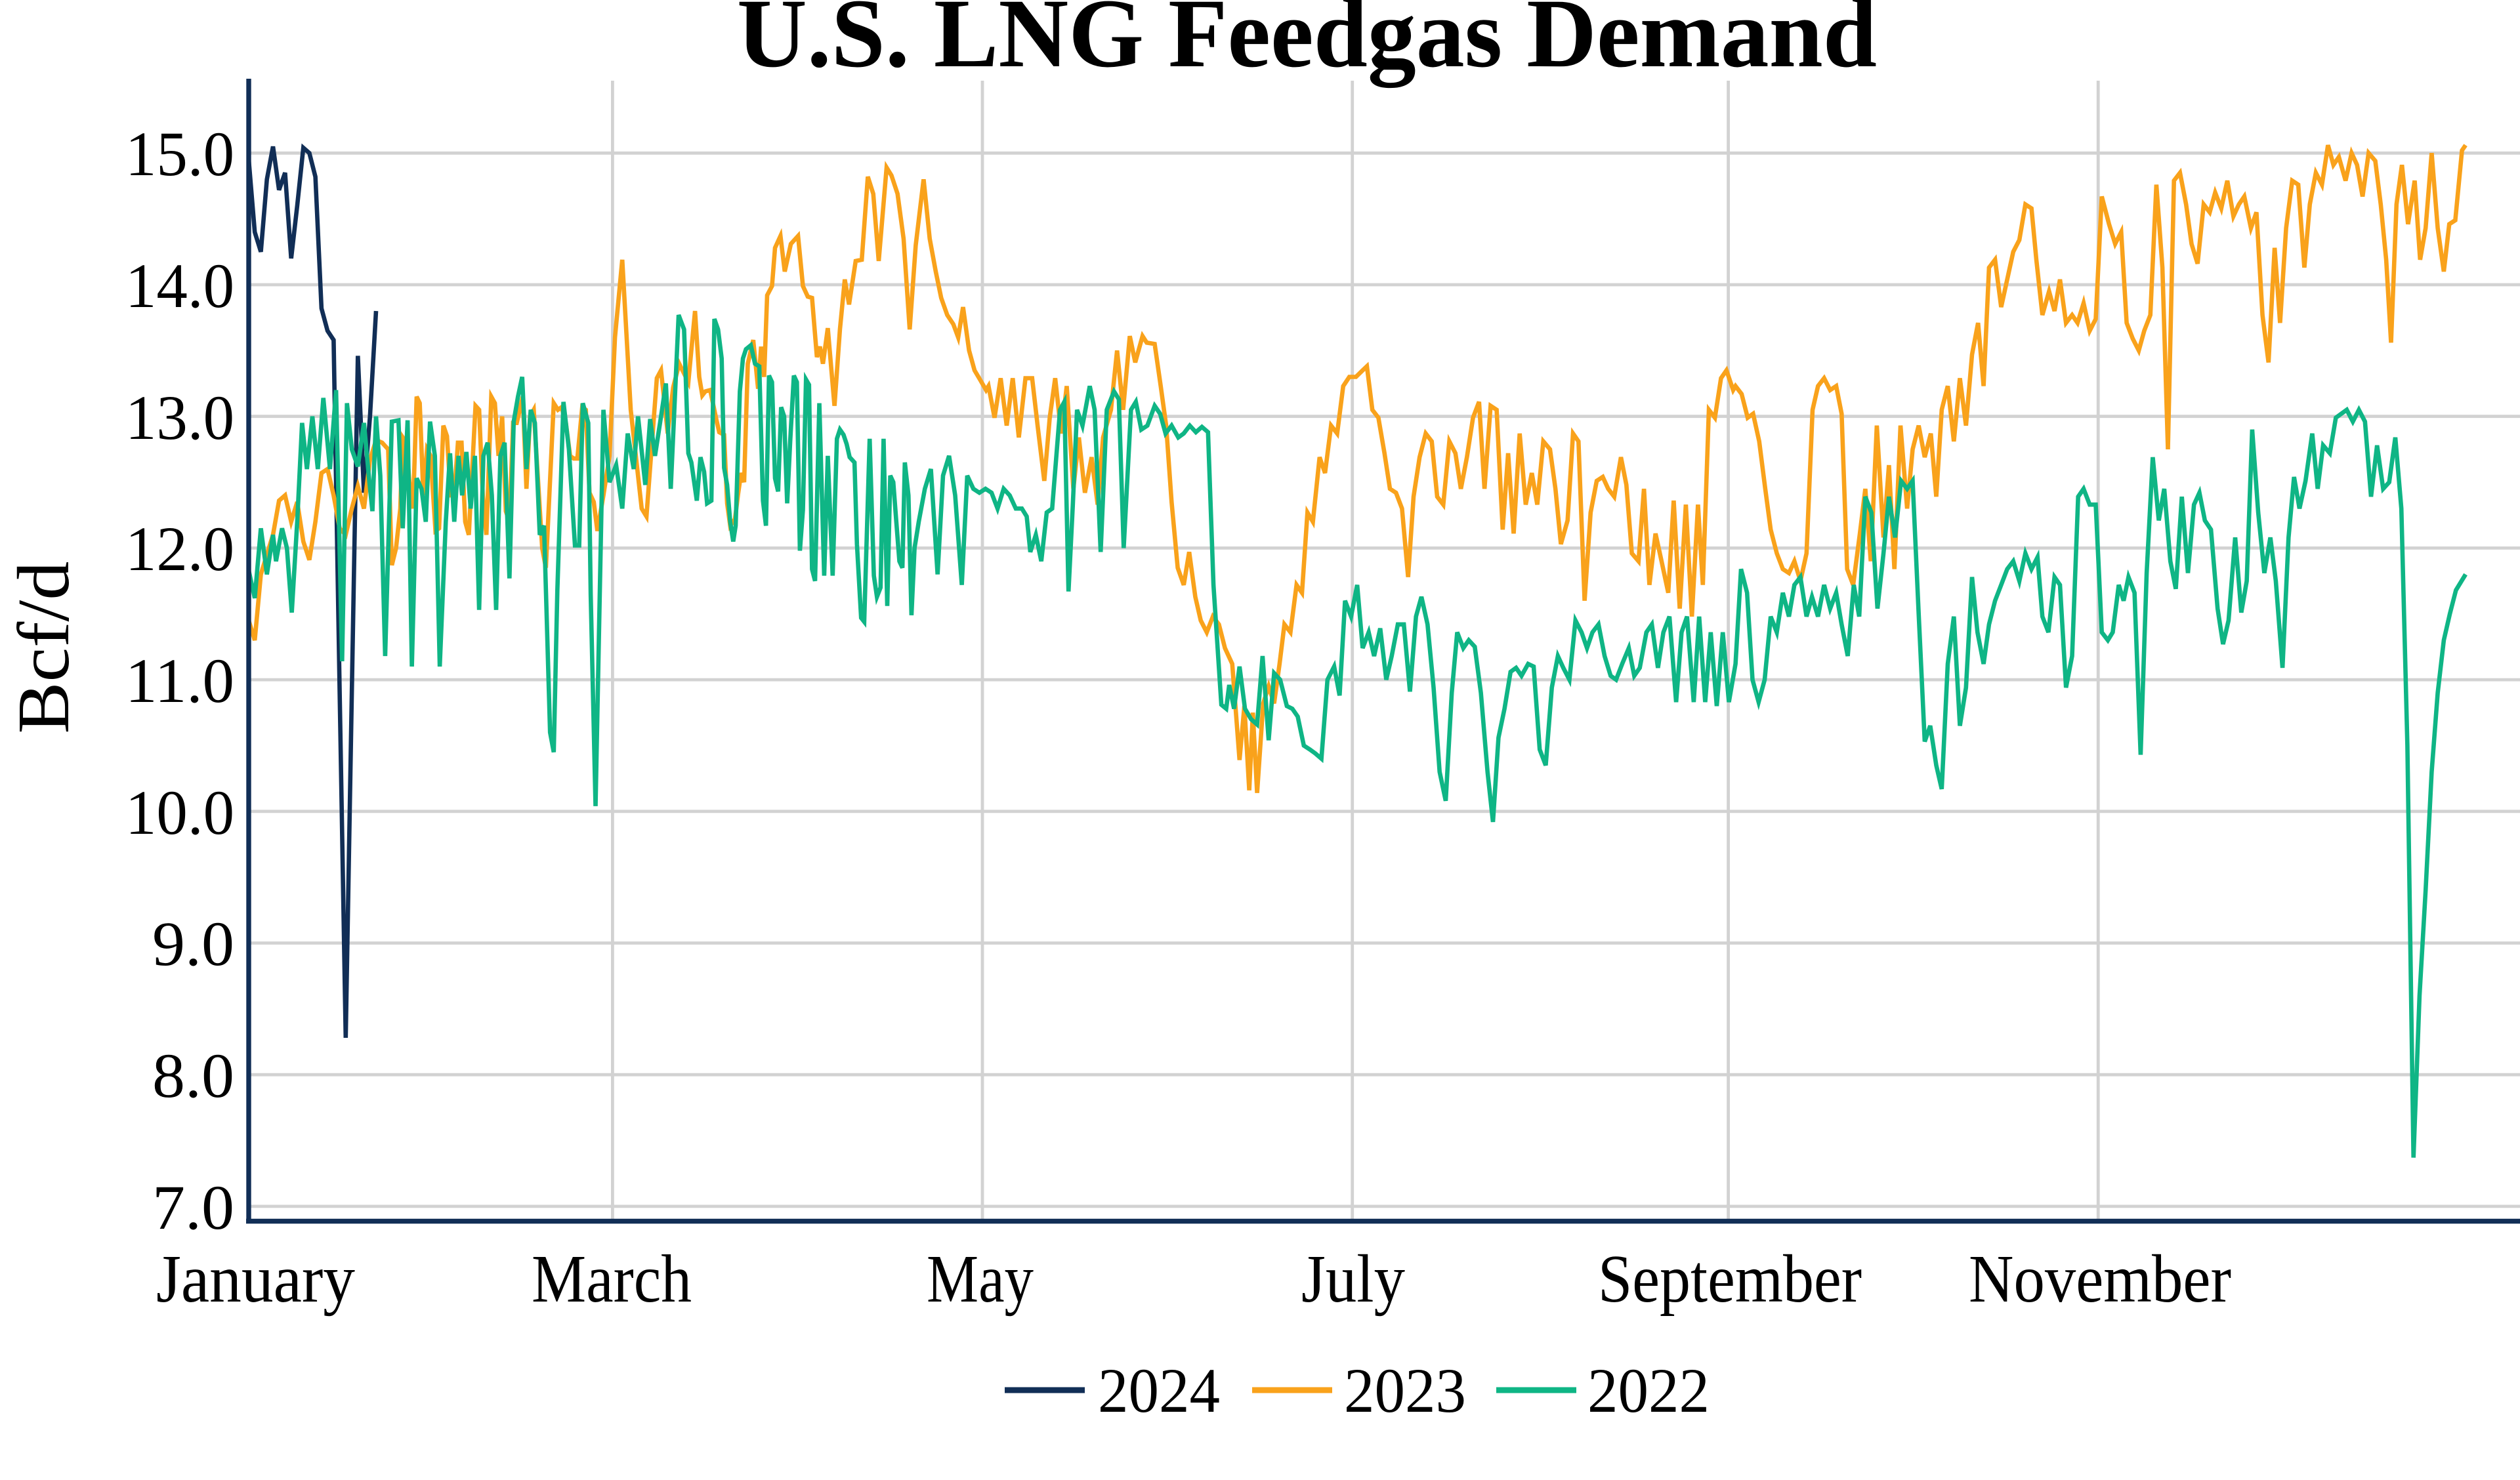 The image size is (2520, 1480). Describe the element at coordinates (193, 1075) in the screenshot. I see `svg-text: 8.0` at that location.